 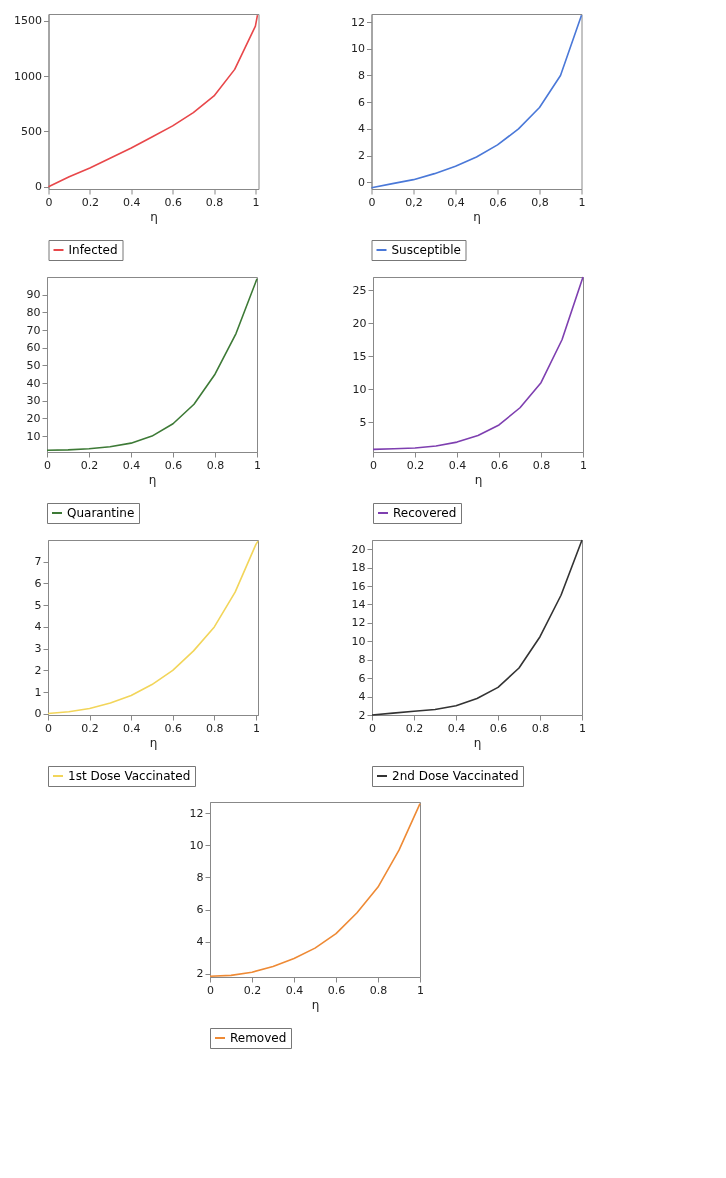 I want to click on y-tick-label: 7, so click(x=38, y=562).